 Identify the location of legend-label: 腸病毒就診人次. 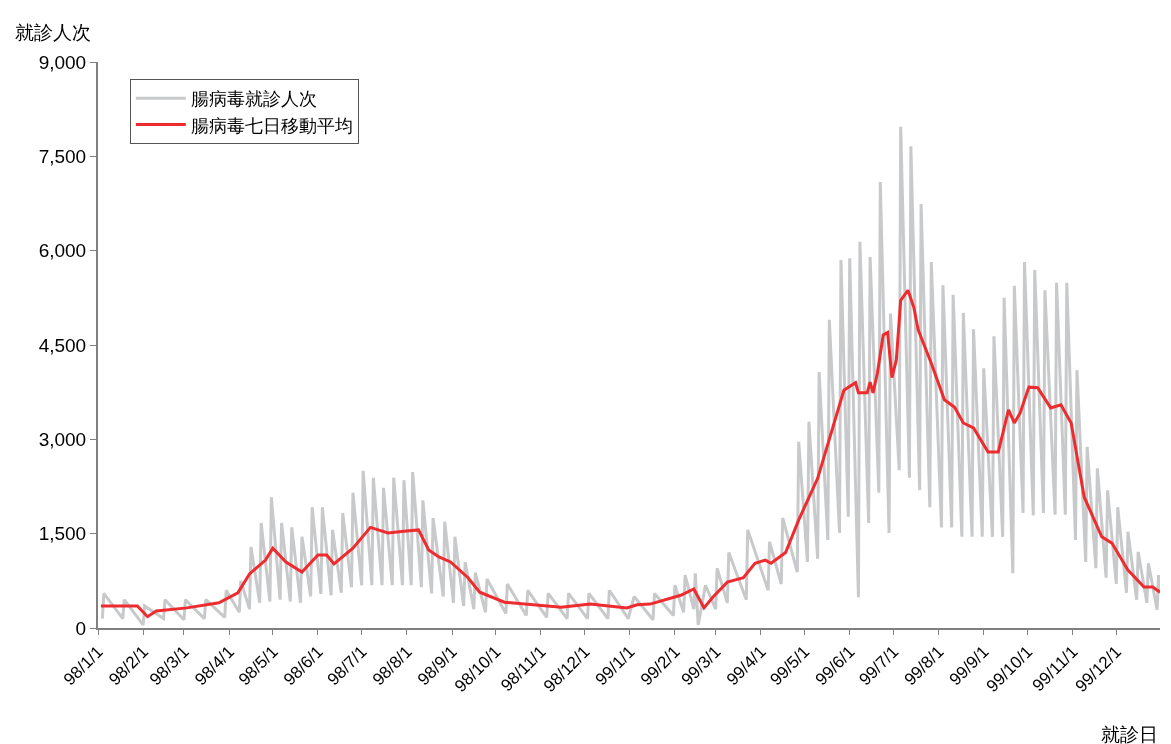
(253, 99).